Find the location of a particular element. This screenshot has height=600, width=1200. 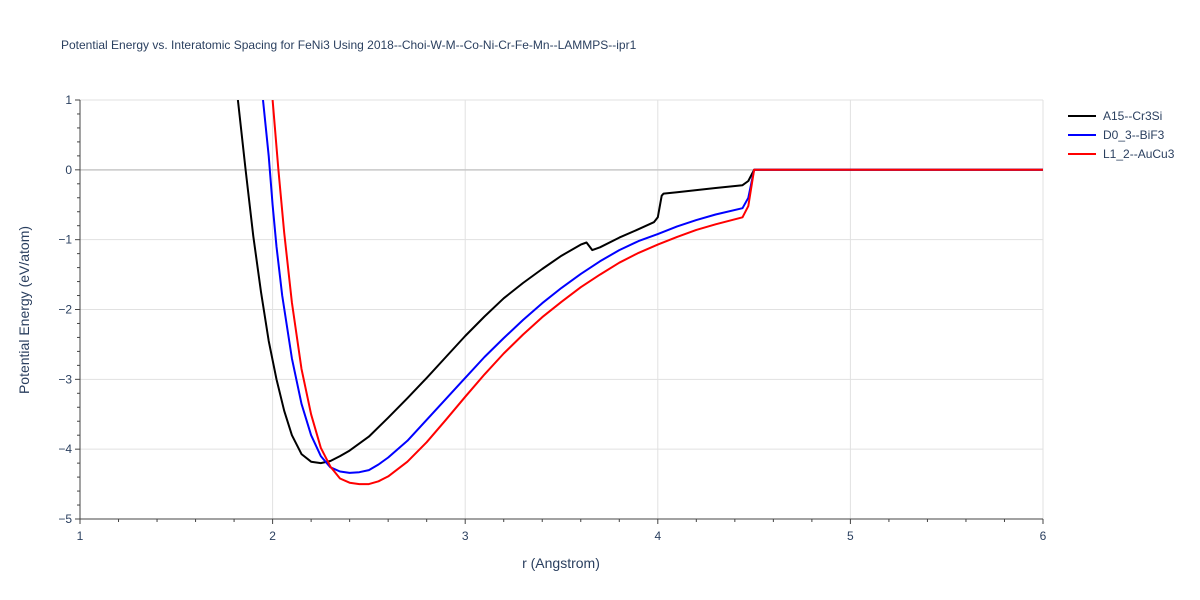

x-tick-label: 4 is located at coordinates (657, 536).